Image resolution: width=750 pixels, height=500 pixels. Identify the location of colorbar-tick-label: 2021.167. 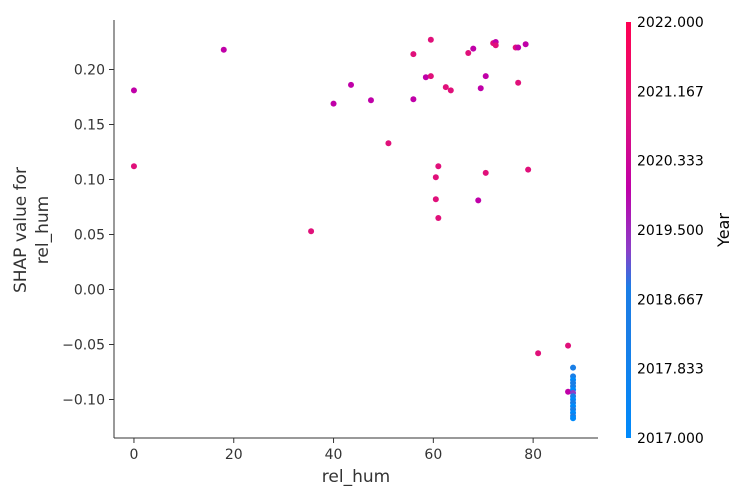
(670, 92).